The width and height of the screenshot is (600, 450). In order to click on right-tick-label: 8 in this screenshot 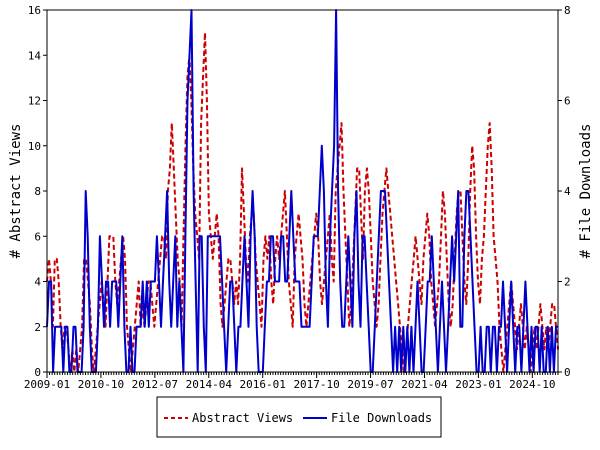, I will do `click(567, 10)`.